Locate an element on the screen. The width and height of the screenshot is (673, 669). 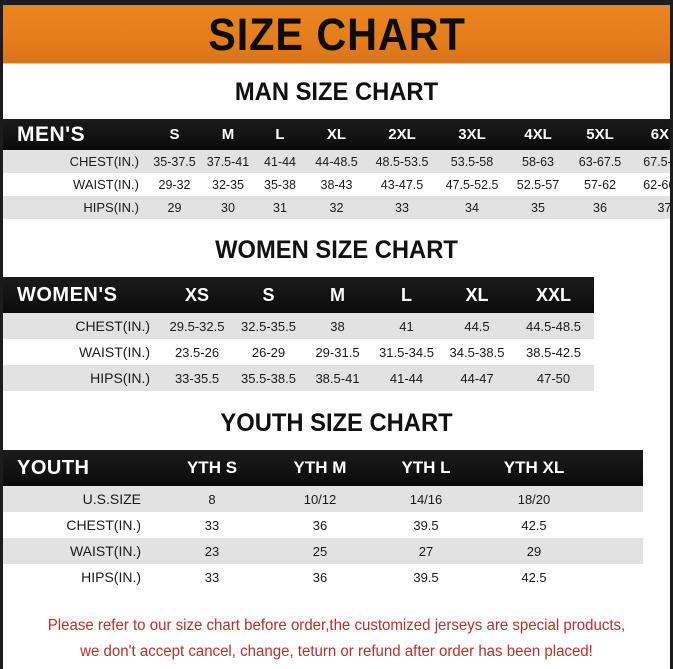
youth-chest-l: 39.5 is located at coordinates (426, 525).